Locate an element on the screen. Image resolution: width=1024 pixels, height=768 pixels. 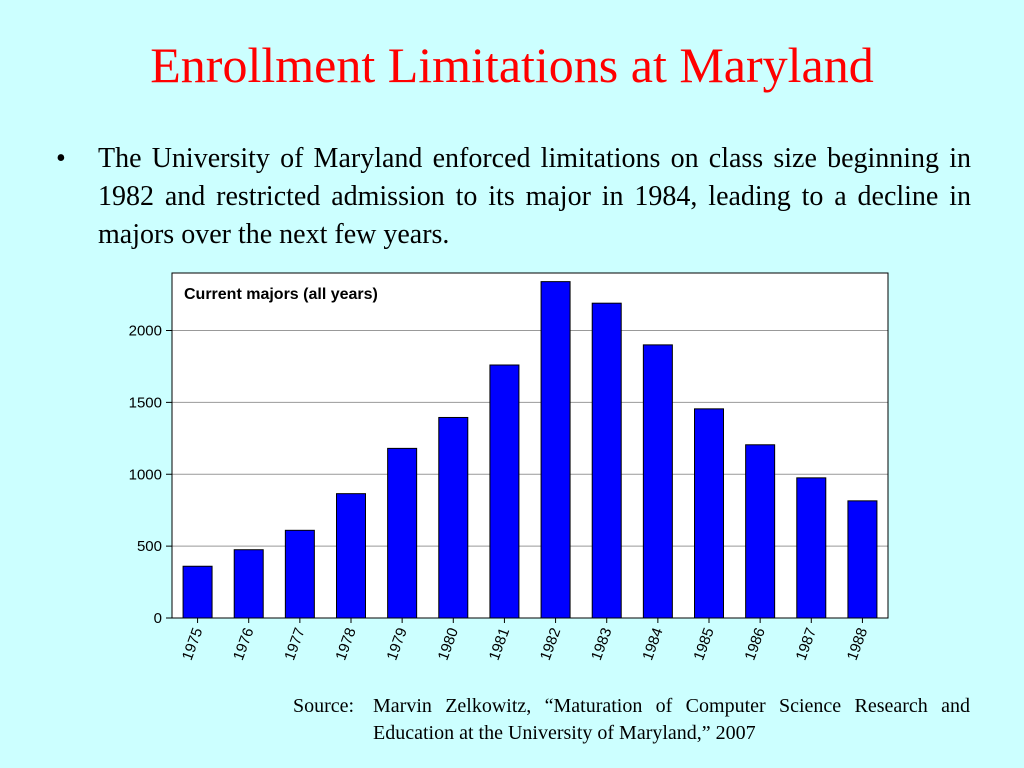
y-tick-label: 1000 is located at coordinates (145, 474).